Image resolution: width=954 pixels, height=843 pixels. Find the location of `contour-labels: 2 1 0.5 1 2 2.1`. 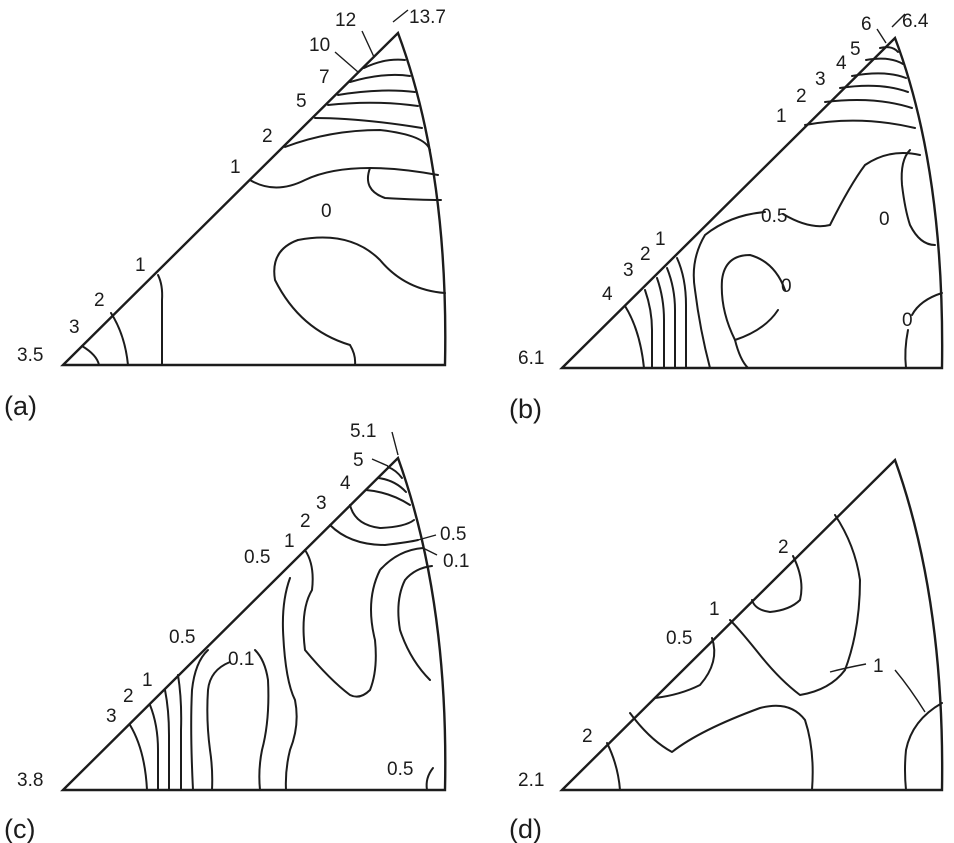

contour-labels: 2 1 0.5 1 2 2.1 is located at coordinates (701, 664).